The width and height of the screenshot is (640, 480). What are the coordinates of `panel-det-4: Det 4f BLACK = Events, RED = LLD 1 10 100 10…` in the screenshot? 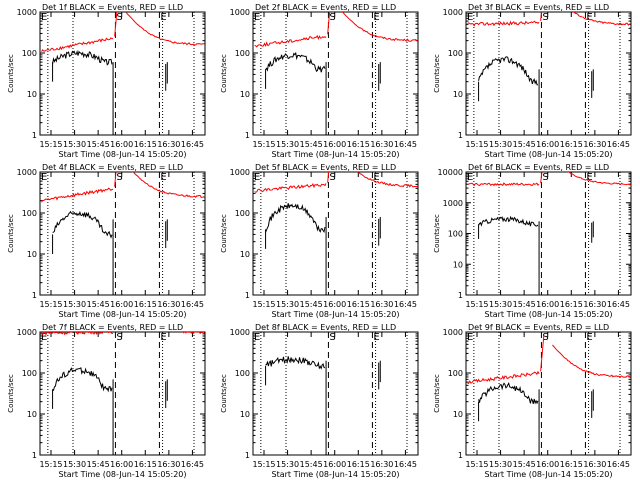 It's located at (106, 241).